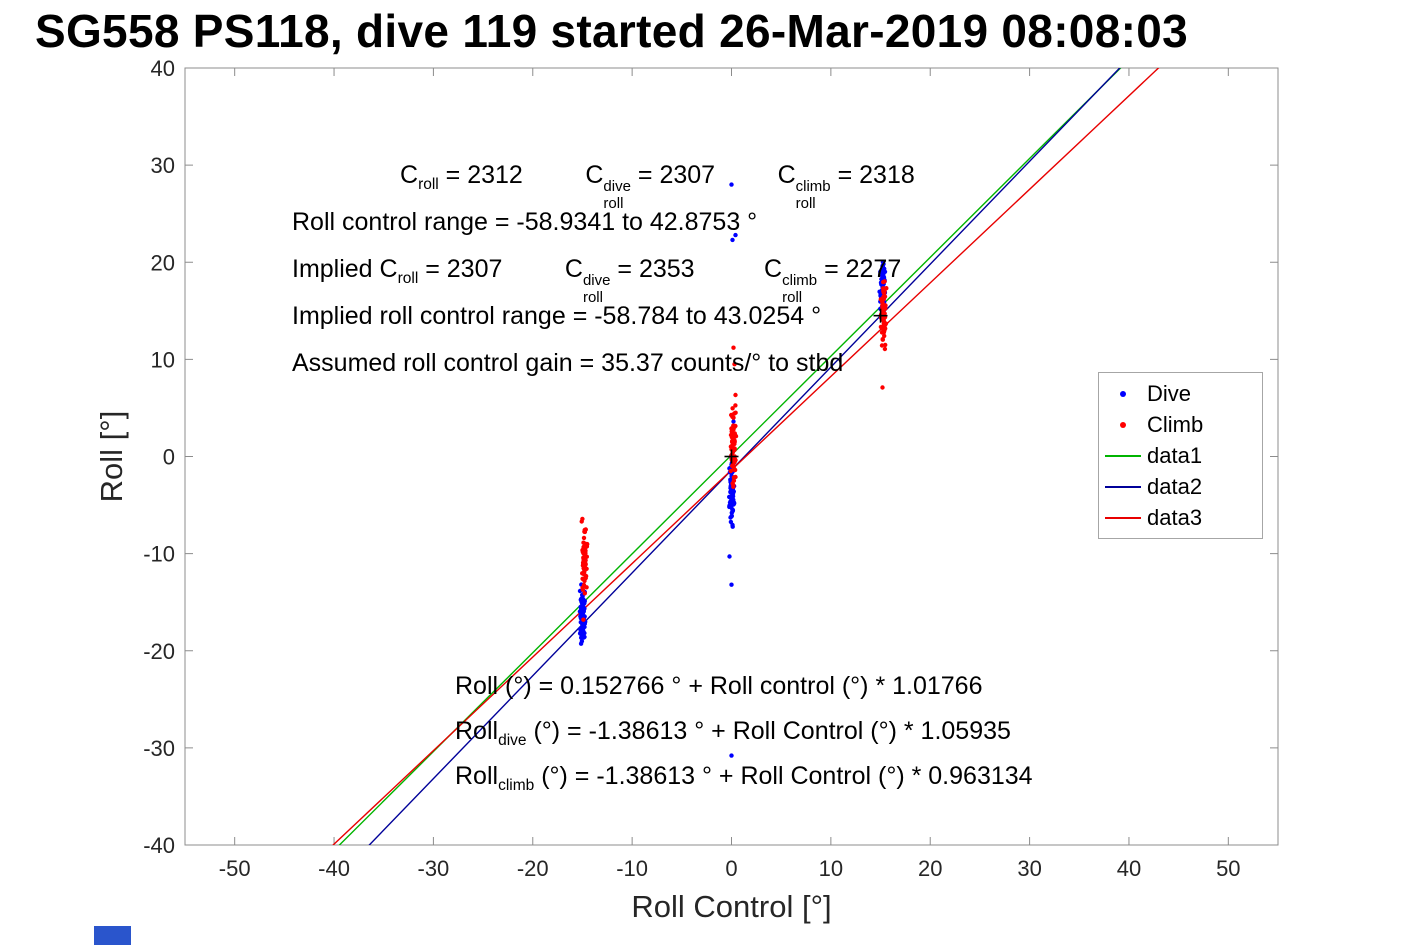  Describe the element at coordinates (334, 868) in the screenshot. I see `x-tick-label: -40` at that location.